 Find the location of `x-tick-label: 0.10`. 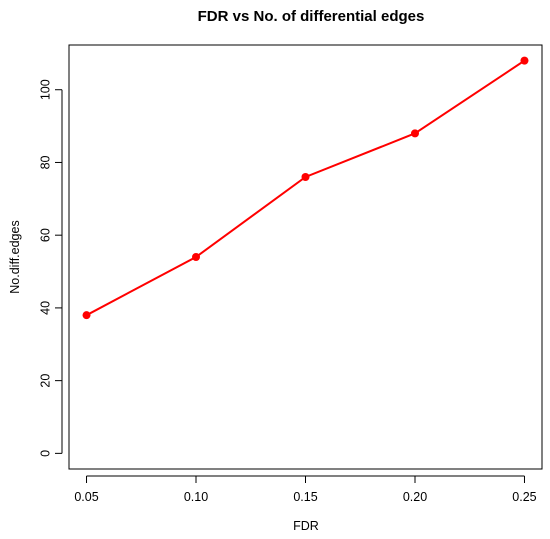

x-tick-label: 0.10 is located at coordinates (196, 497).